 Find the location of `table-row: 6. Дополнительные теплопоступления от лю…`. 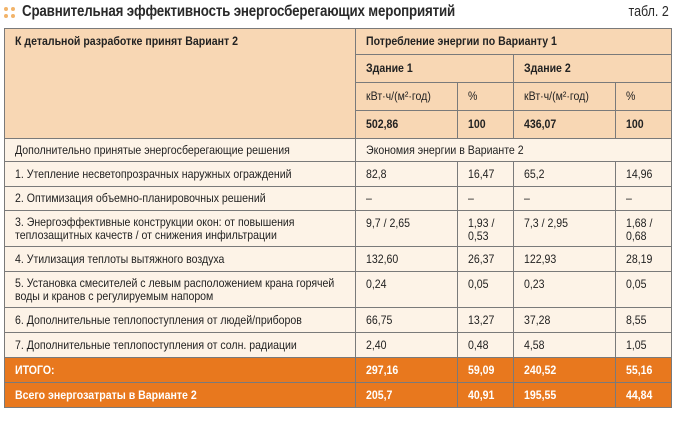

table-row: 6. Дополнительные теплопоступления от лю… is located at coordinates (338, 320).